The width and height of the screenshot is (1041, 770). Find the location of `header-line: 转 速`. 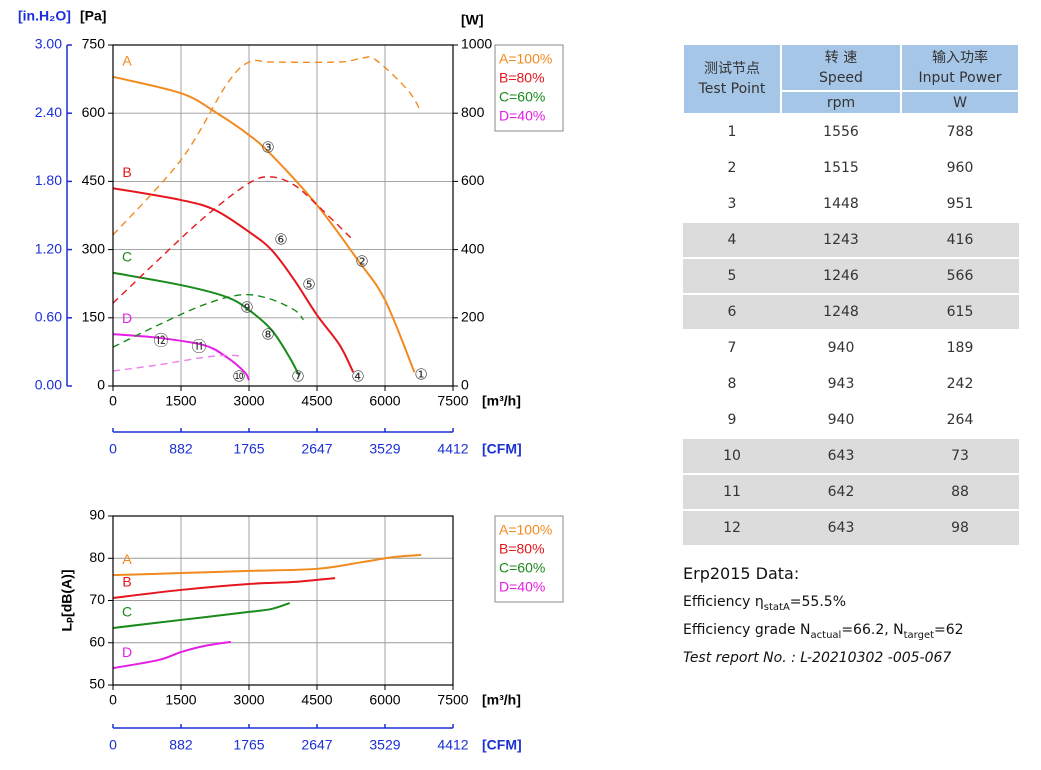

header-line: 转 速 is located at coordinates (841, 57).